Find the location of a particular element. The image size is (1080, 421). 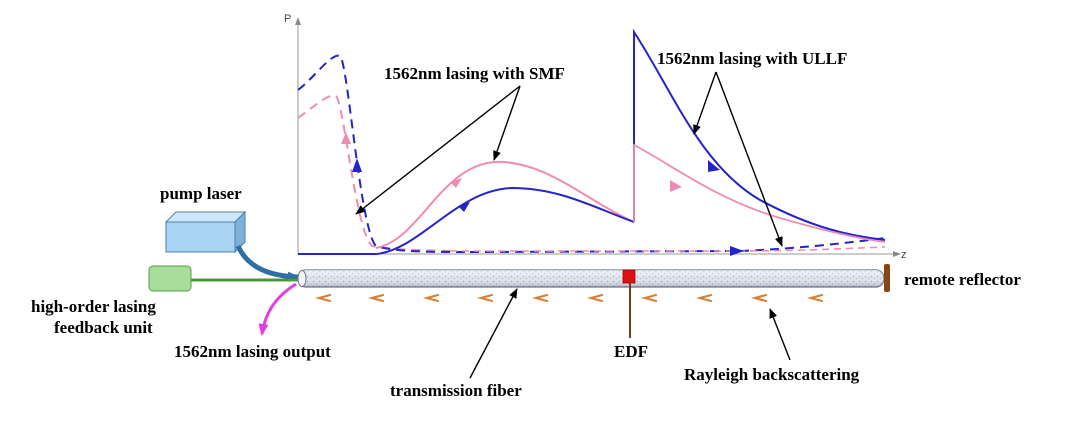

feedback-unit-label-line1: high-order lasing is located at coordinates (93, 306).